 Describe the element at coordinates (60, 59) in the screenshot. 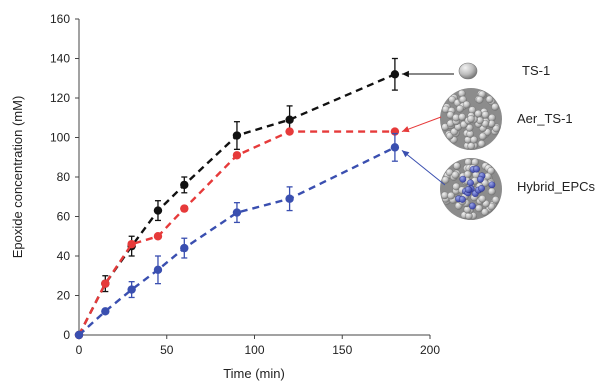

I see `y-tick-label: 140` at that location.